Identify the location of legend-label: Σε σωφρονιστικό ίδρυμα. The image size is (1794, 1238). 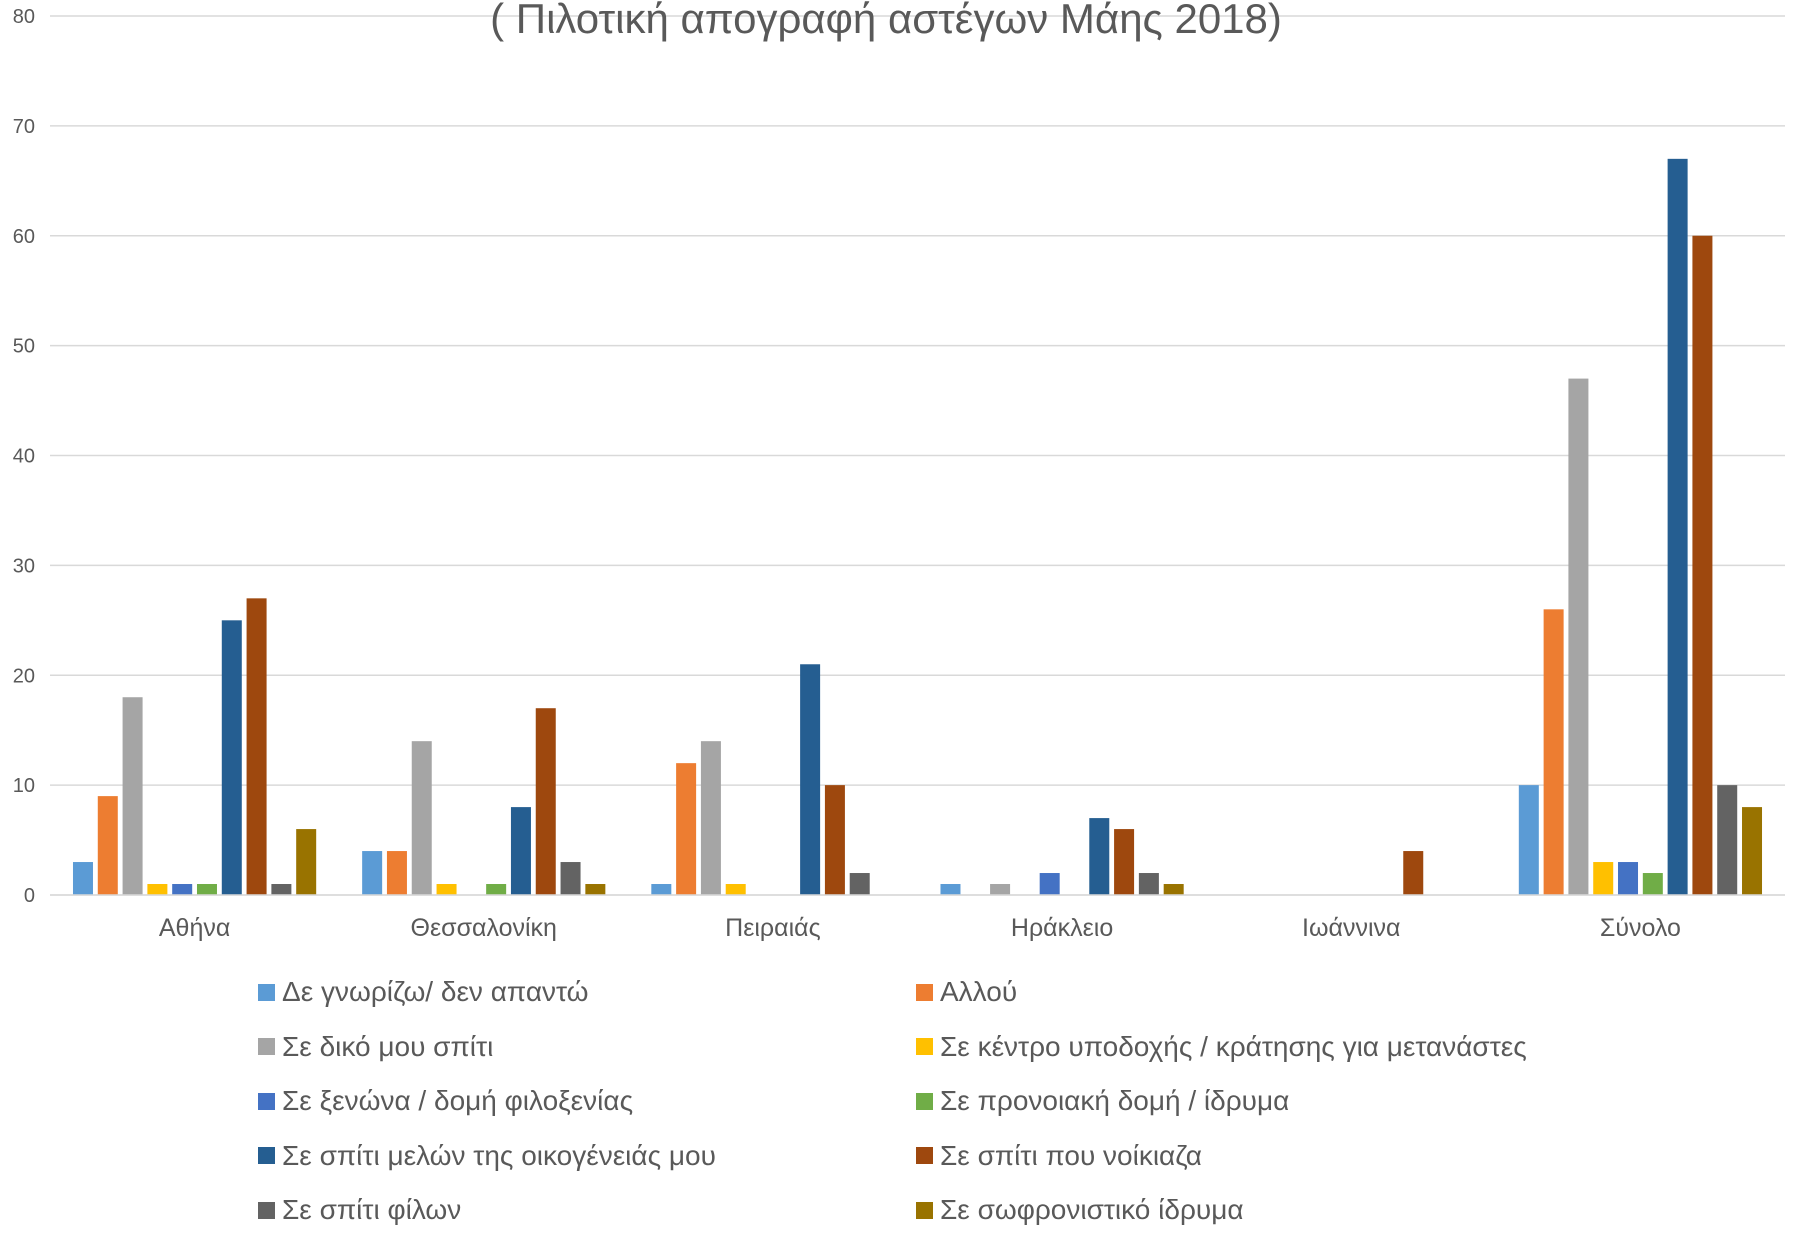
(1092, 1210).